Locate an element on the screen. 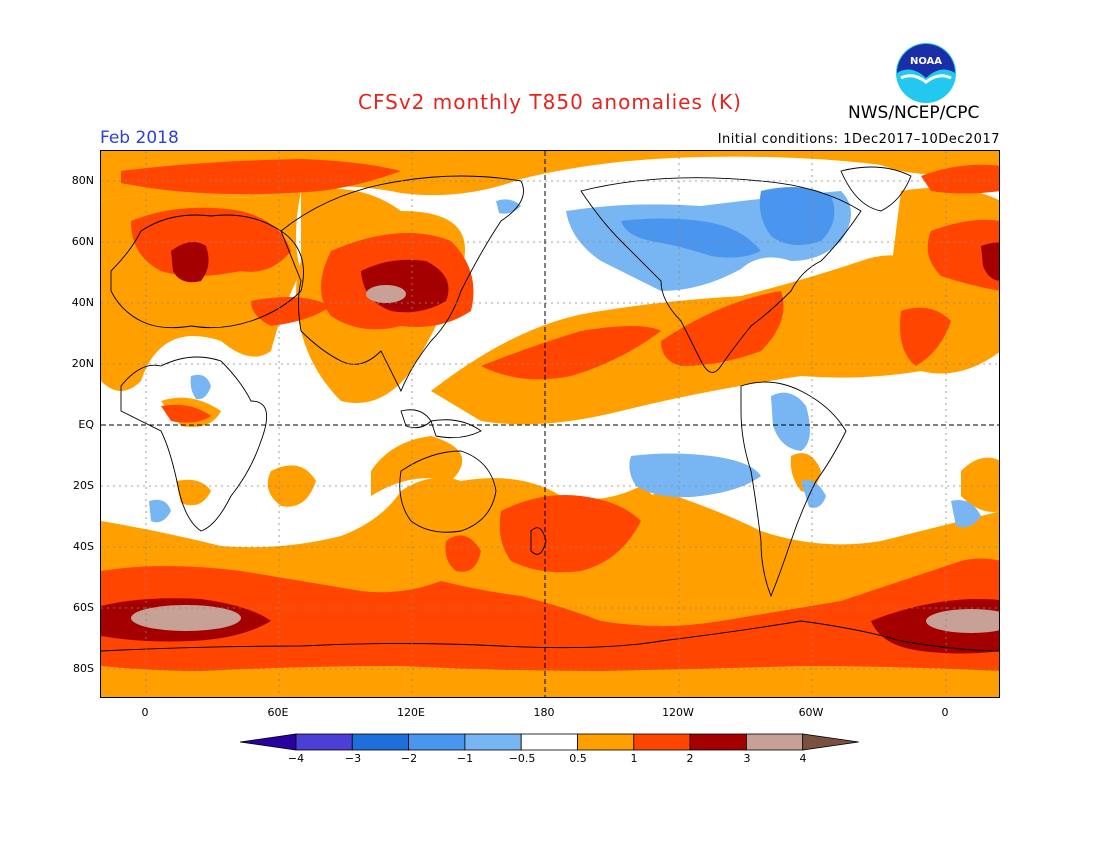 This screenshot has width=1100, height=850. lon-label-60w: 60W is located at coordinates (811, 712).